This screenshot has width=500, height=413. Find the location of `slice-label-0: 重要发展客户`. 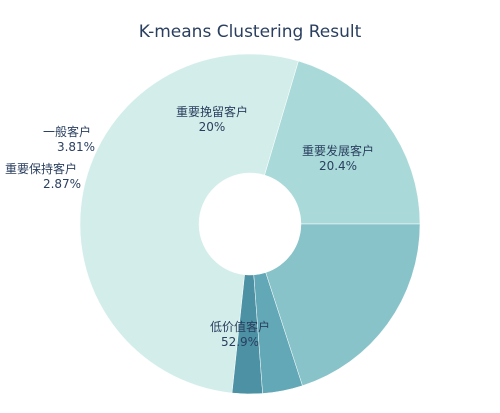

slice-label-0: 重要发展客户 is located at coordinates (338, 150).